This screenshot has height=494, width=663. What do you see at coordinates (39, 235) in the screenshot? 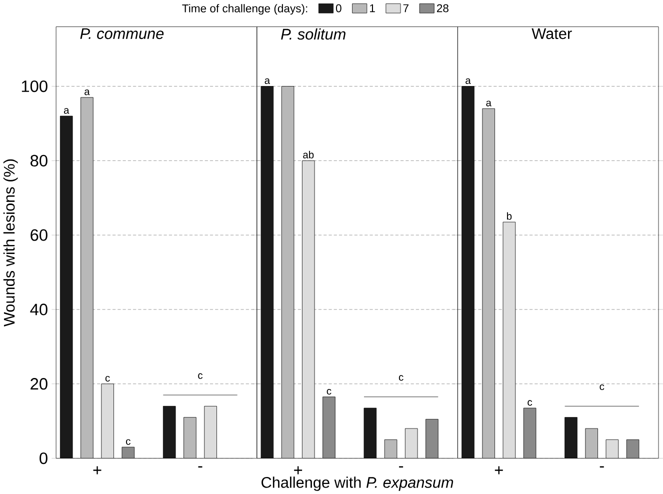
I see `y-tick-label: 60` at bounding box center [39, 235].